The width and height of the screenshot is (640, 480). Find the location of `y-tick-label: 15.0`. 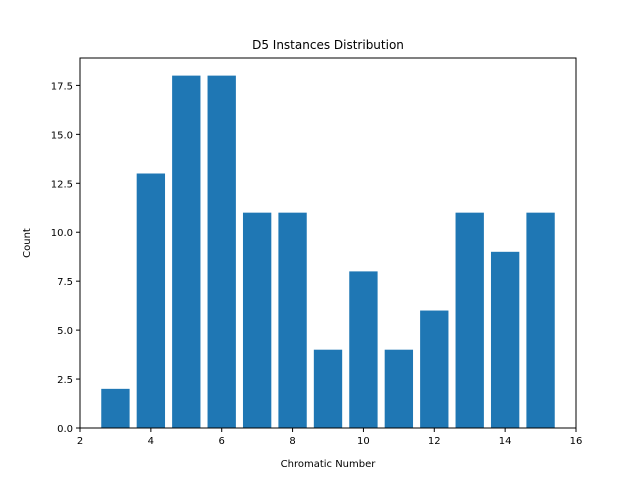

y-tick-label: 15.0 is located at coordinates (62, 135).